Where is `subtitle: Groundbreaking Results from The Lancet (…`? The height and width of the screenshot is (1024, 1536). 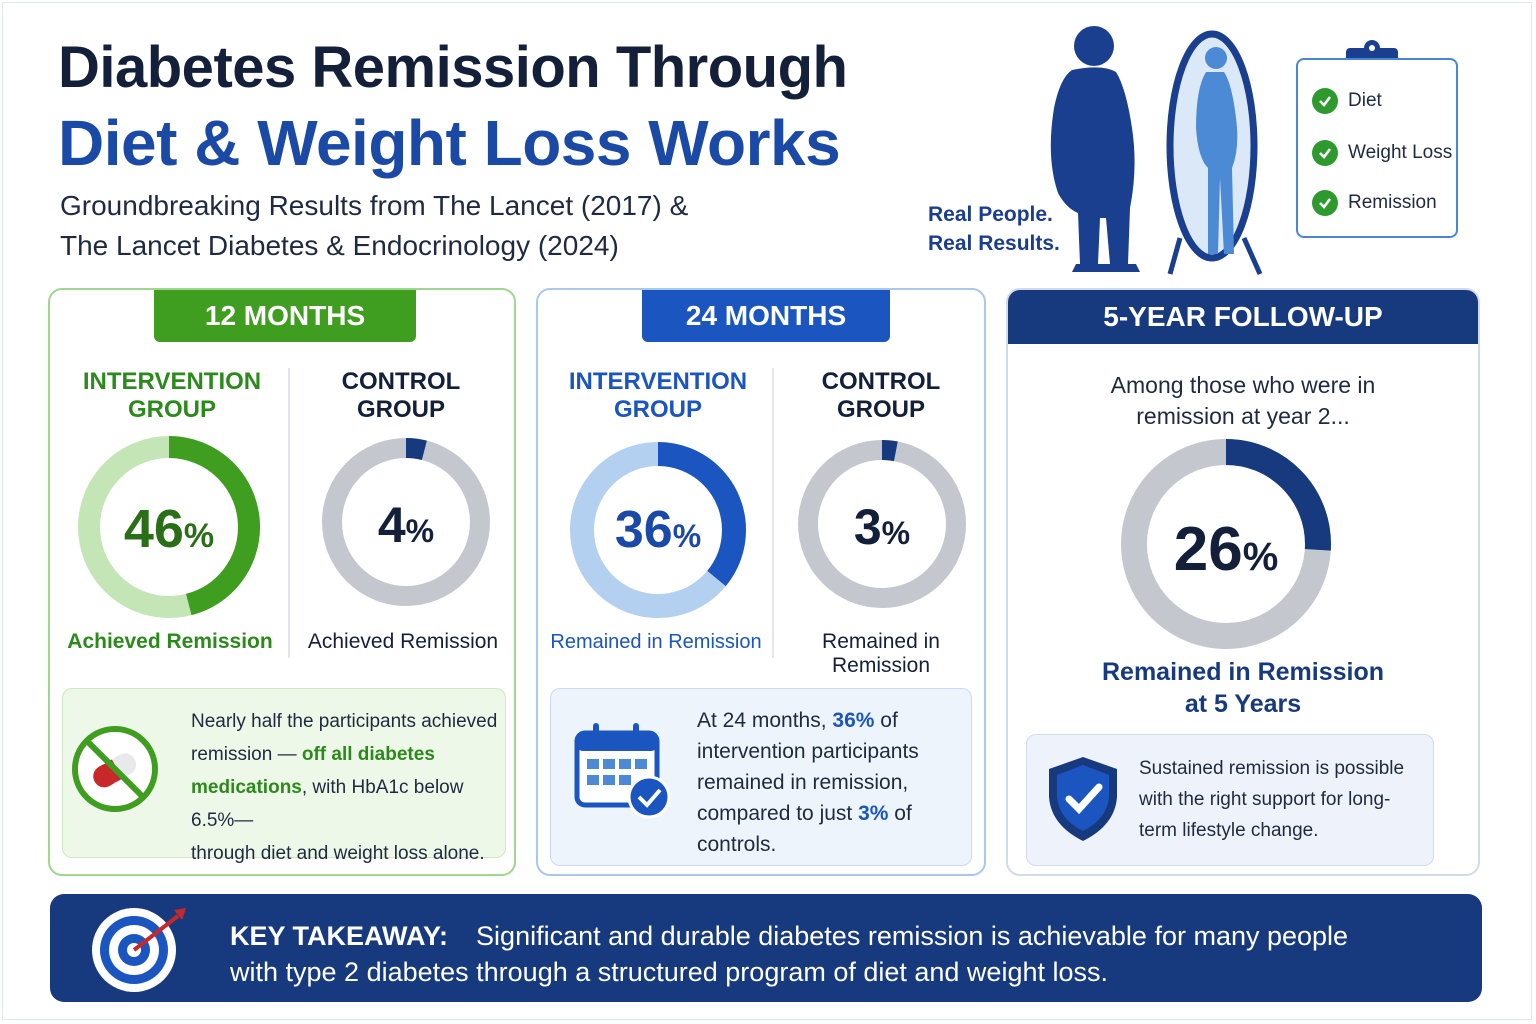
subtitle: Groundbreaking Results from The Lancet (… is located at coordinates (374, 226).